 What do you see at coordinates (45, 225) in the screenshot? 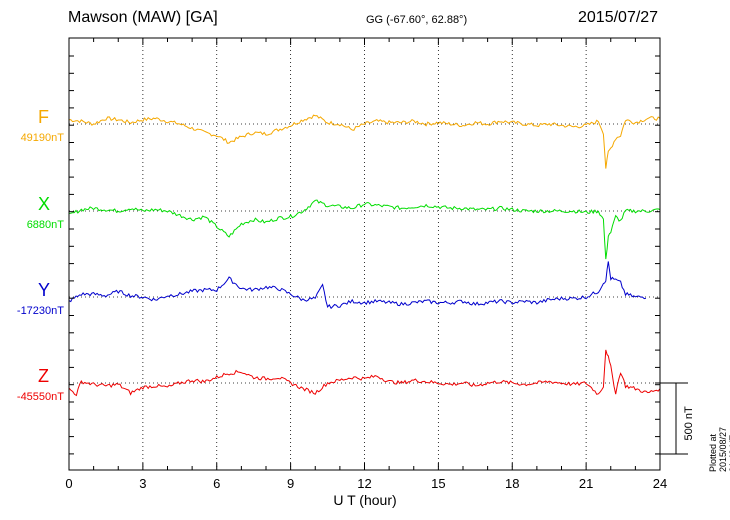
I see `series-baseline-X: 6880nT` at bounding box center [45, 225].